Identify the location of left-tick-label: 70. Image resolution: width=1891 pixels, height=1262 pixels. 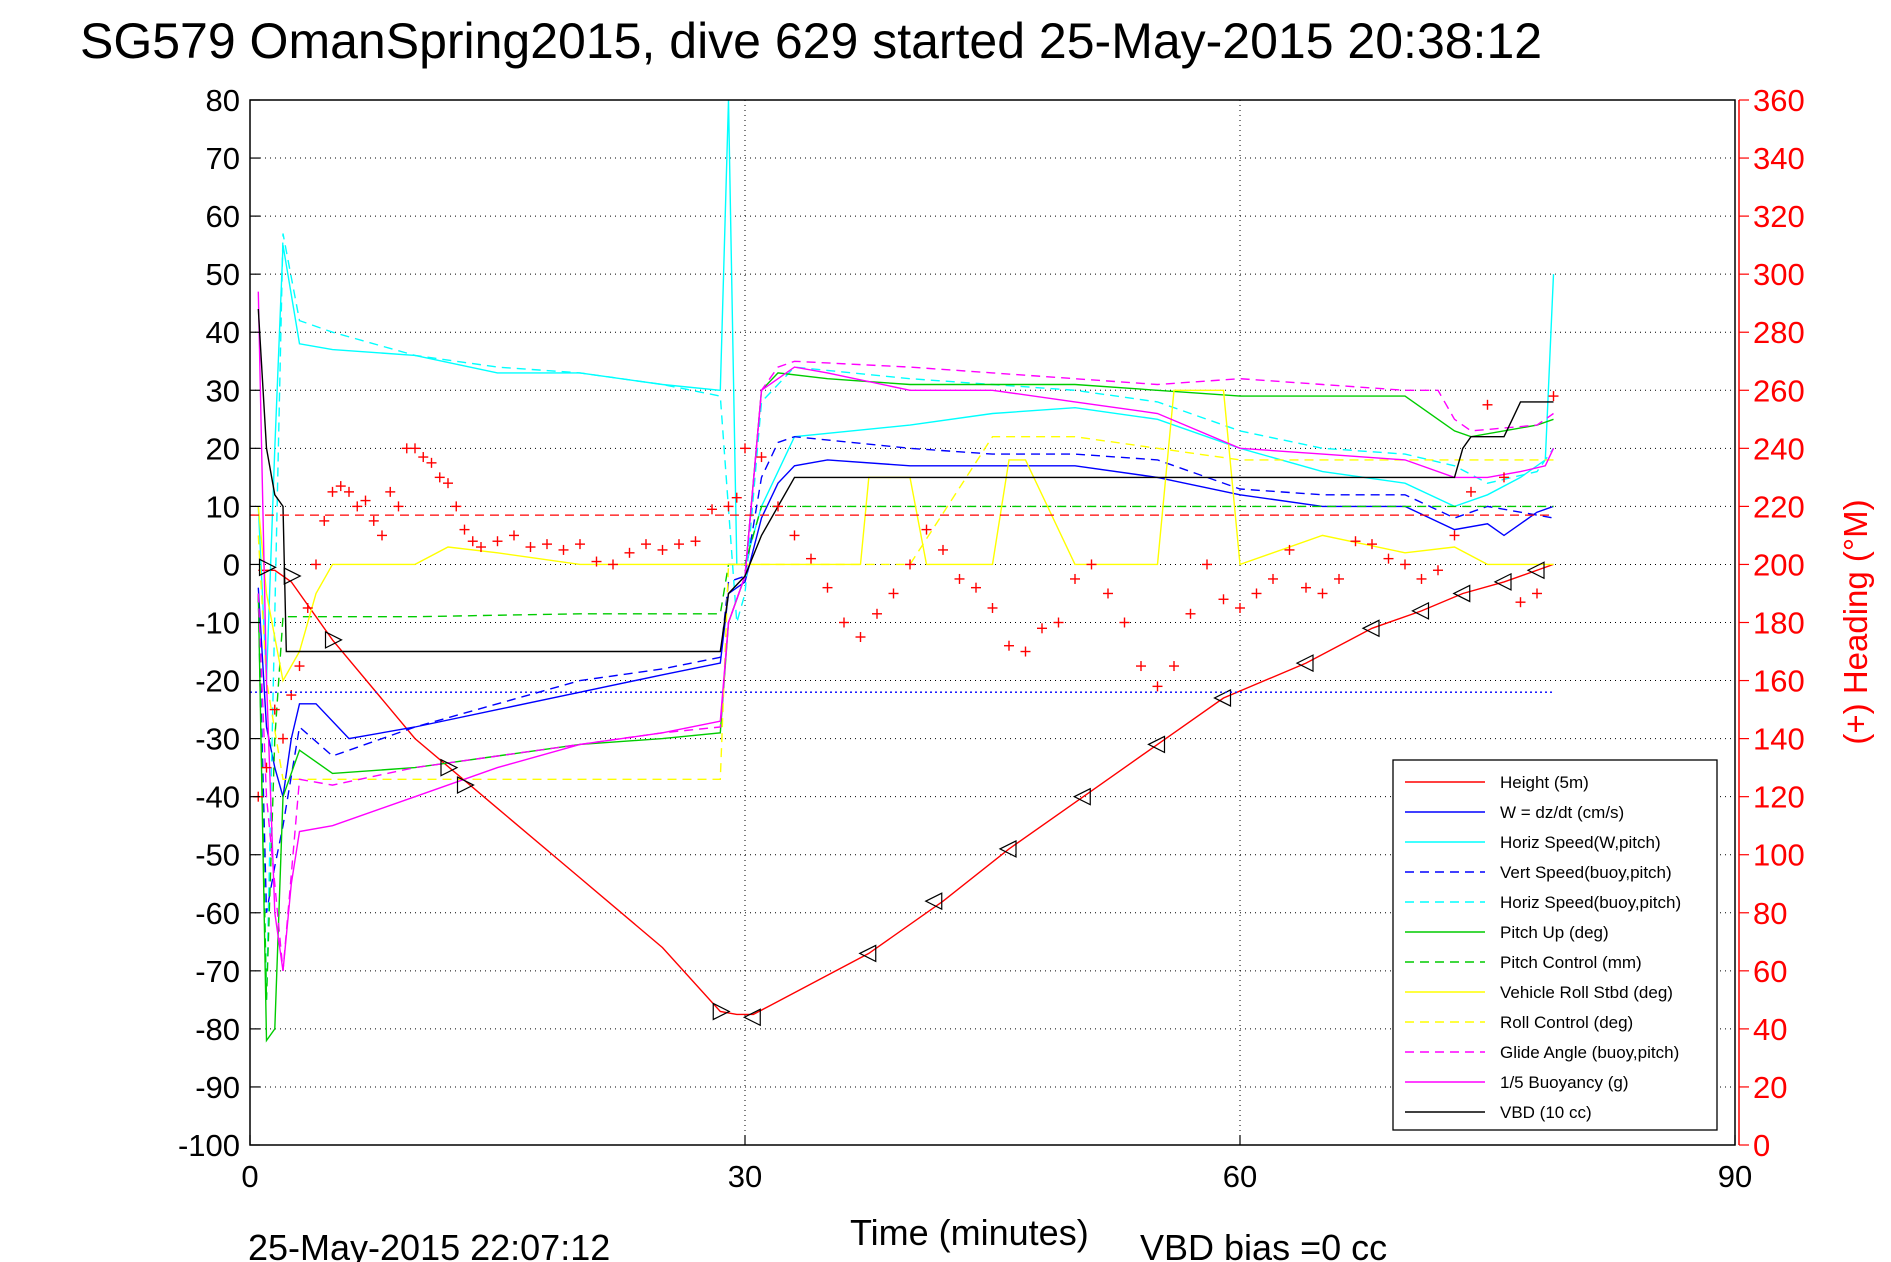
(223, 158).